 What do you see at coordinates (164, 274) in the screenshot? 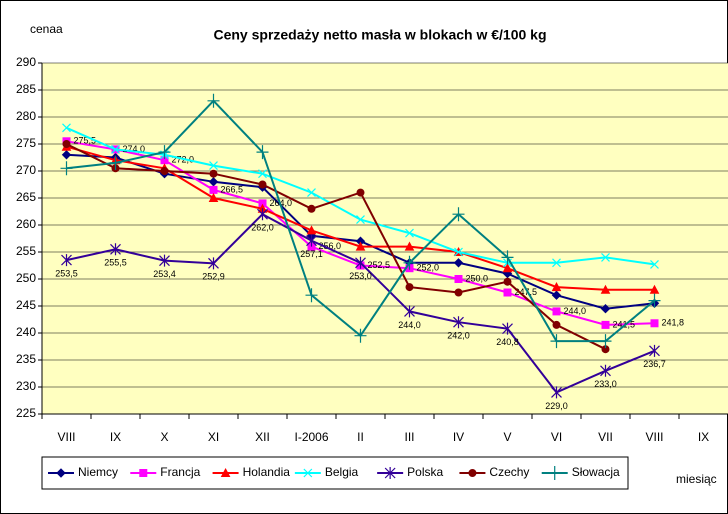
I see `data-label: 253,4` at bounding box center [164, 274].